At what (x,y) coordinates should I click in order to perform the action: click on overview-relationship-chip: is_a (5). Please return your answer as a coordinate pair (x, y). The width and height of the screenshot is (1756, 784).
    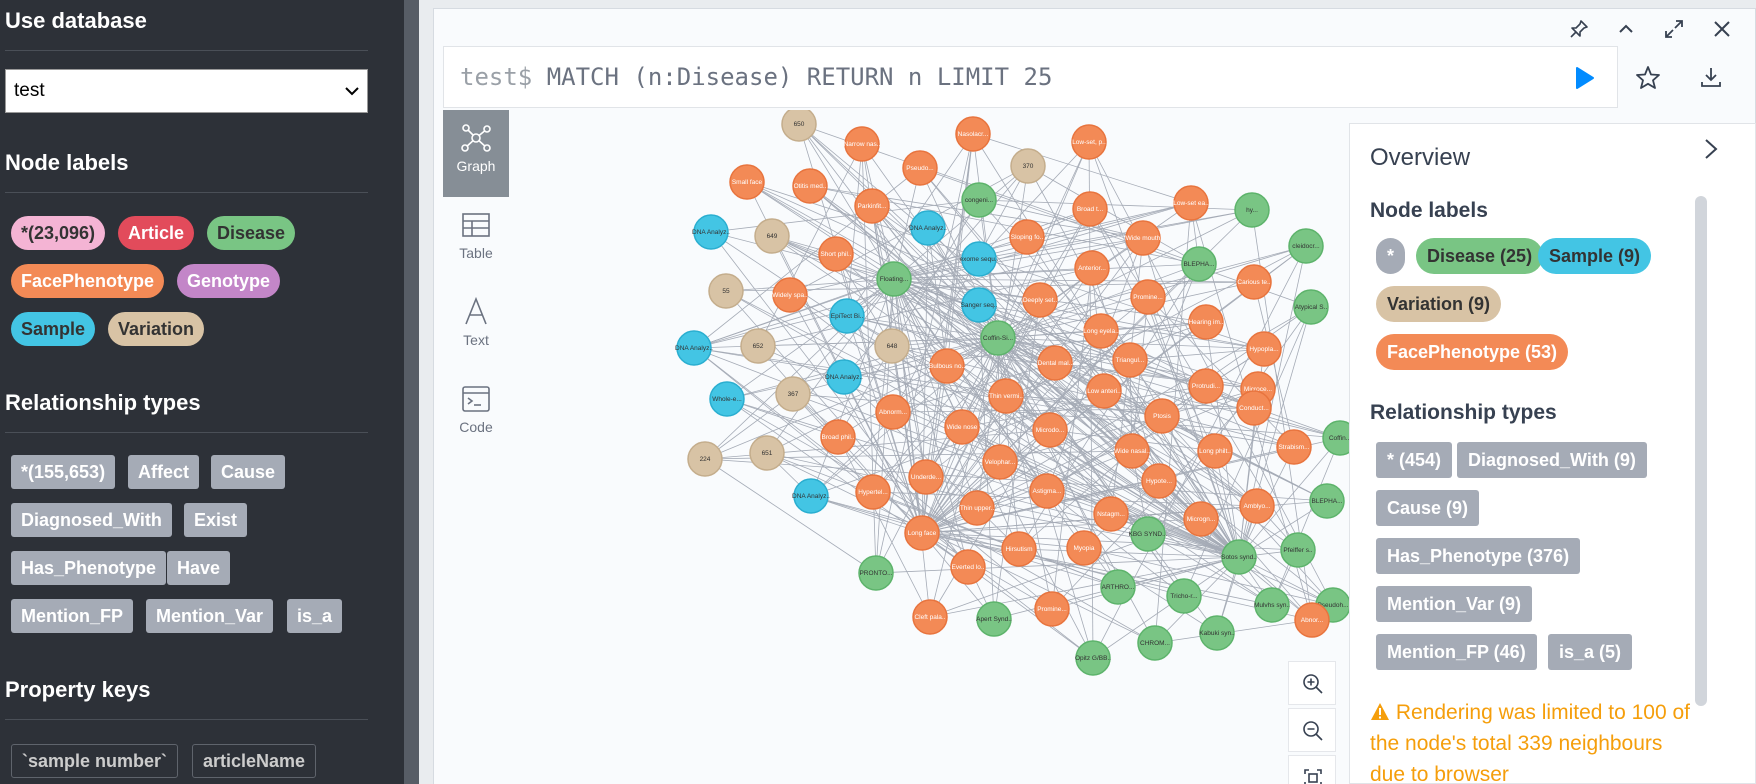
    Looking at the image, I should click on (1590, 652).